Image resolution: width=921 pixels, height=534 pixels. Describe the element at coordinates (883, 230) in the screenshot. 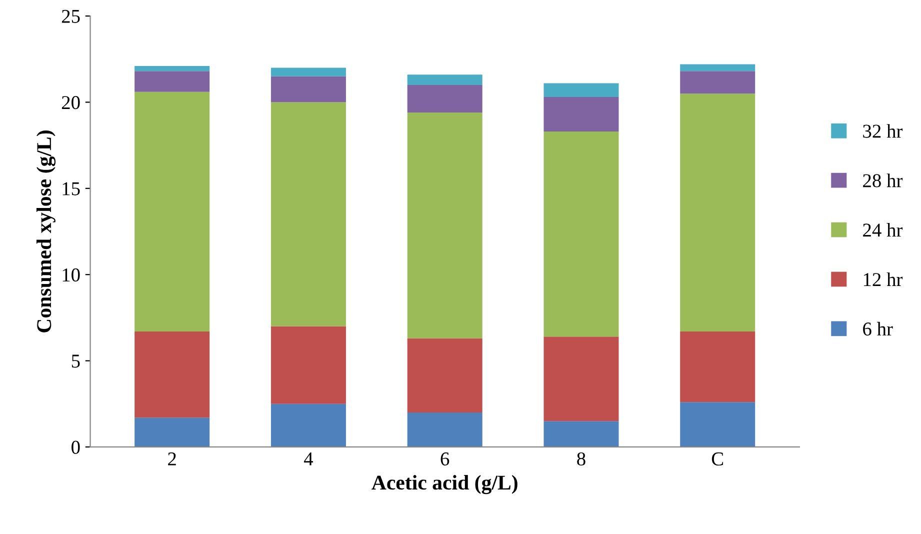

I see `legend-label: 24 hr` at that location.